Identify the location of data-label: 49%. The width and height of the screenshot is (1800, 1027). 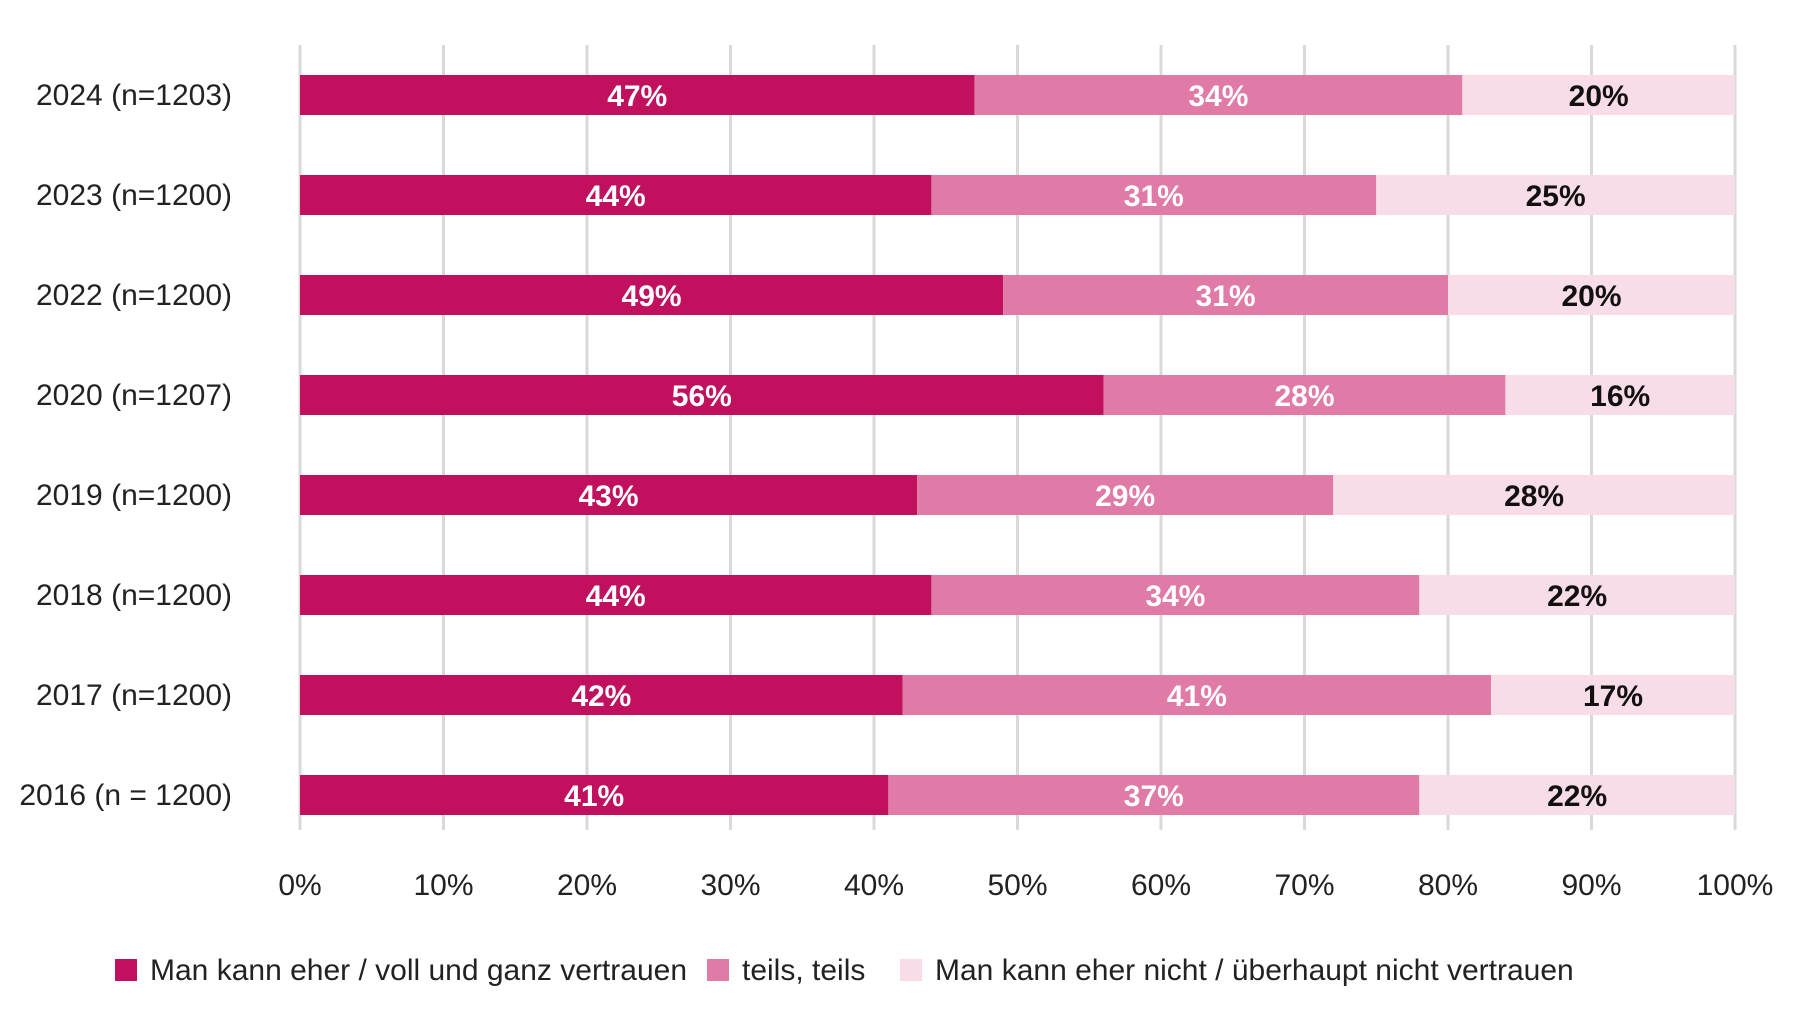
(652, 296).